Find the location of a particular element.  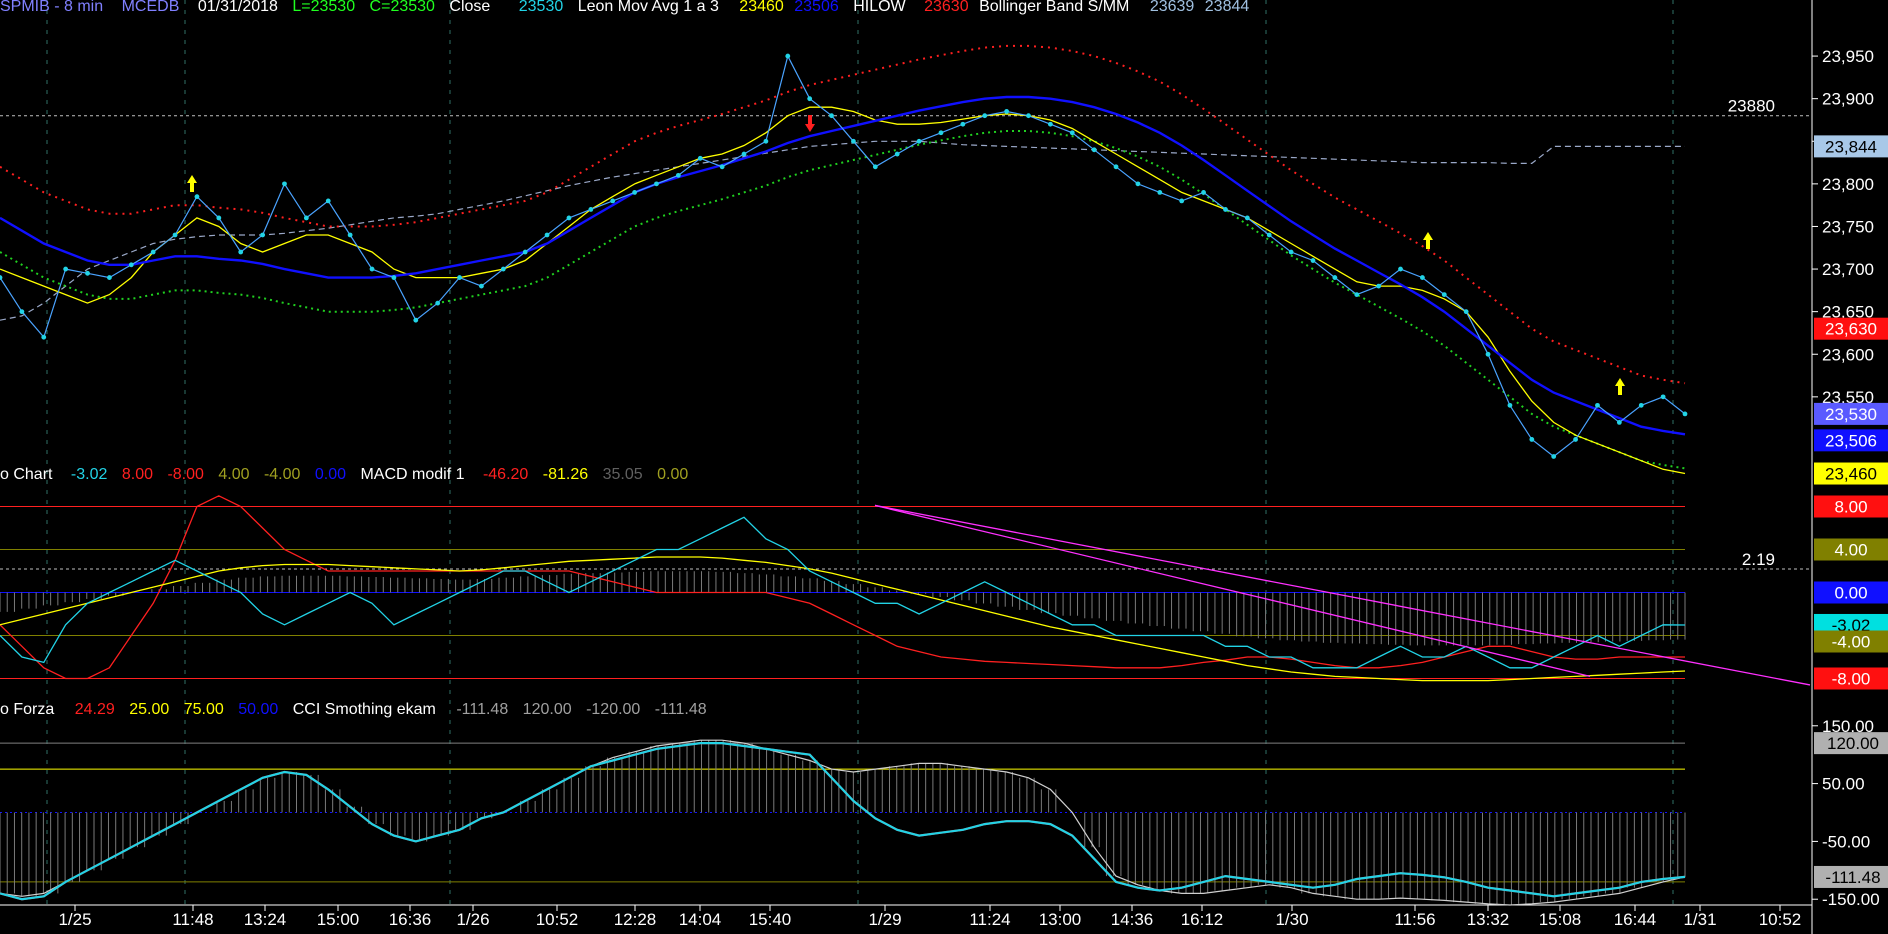

macd-v2: -81.26 is located at coordinates (565, 474).